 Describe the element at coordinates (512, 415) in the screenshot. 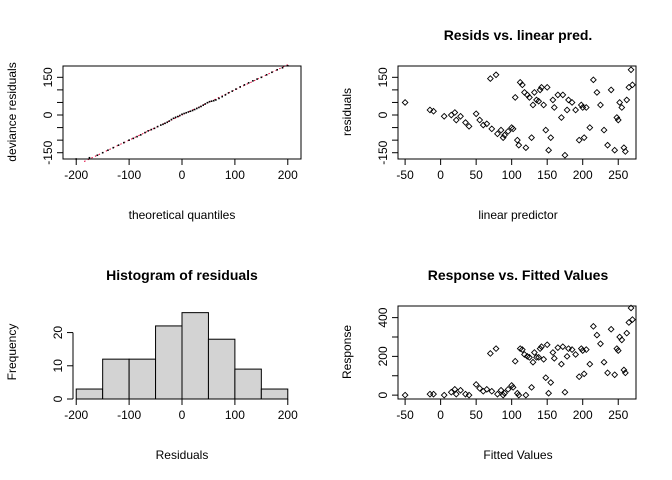

I see `resp-x-tick-label: 100` at that location.